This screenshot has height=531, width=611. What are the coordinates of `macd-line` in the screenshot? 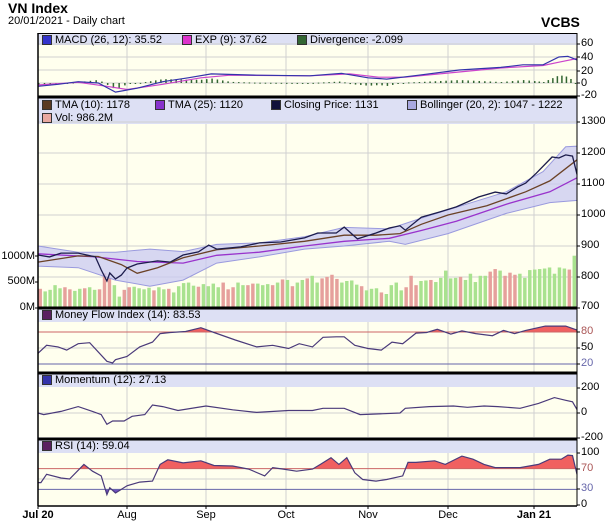 It's located at (307, 74).